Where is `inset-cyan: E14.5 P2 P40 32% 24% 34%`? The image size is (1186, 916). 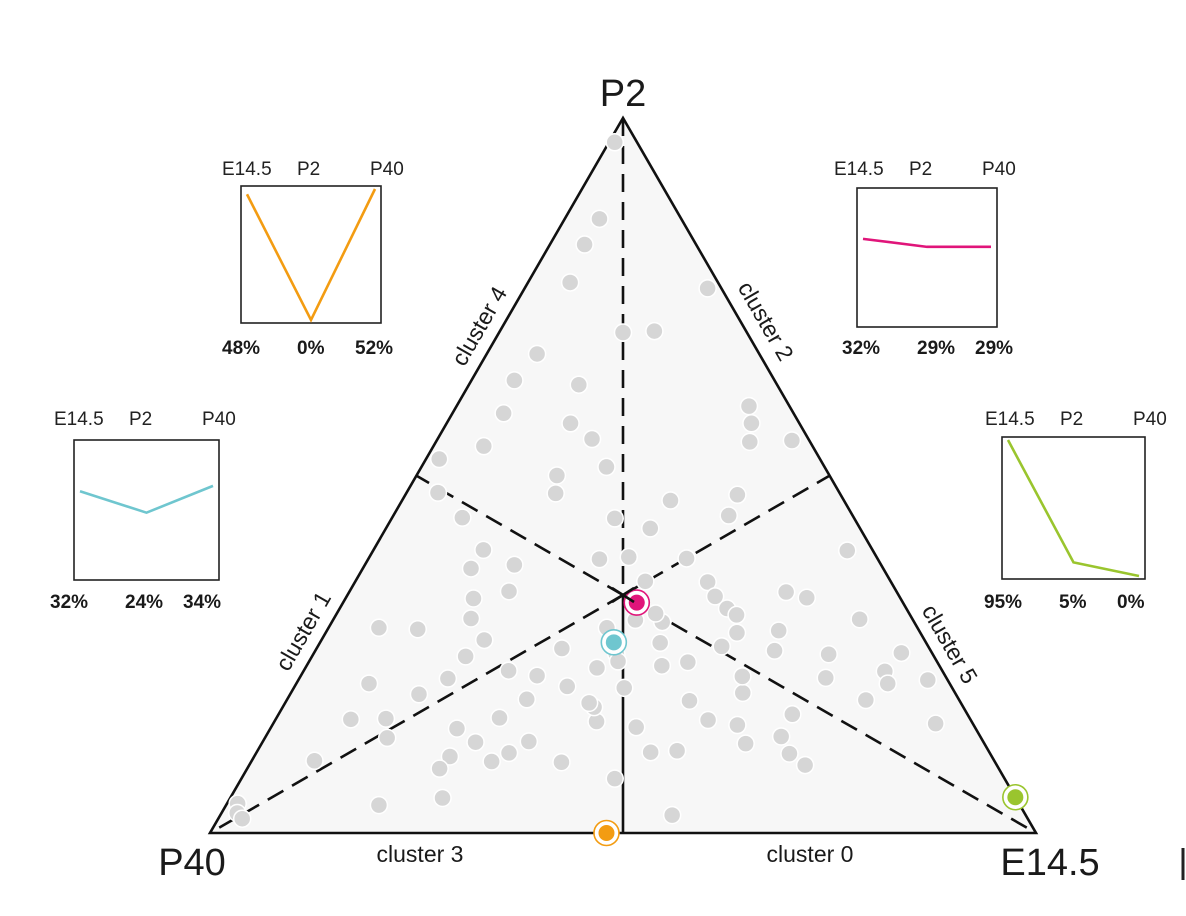
inset-cyan: E14.5 P2 P40 32% 24% 34% is located at coordinates (143, 511).